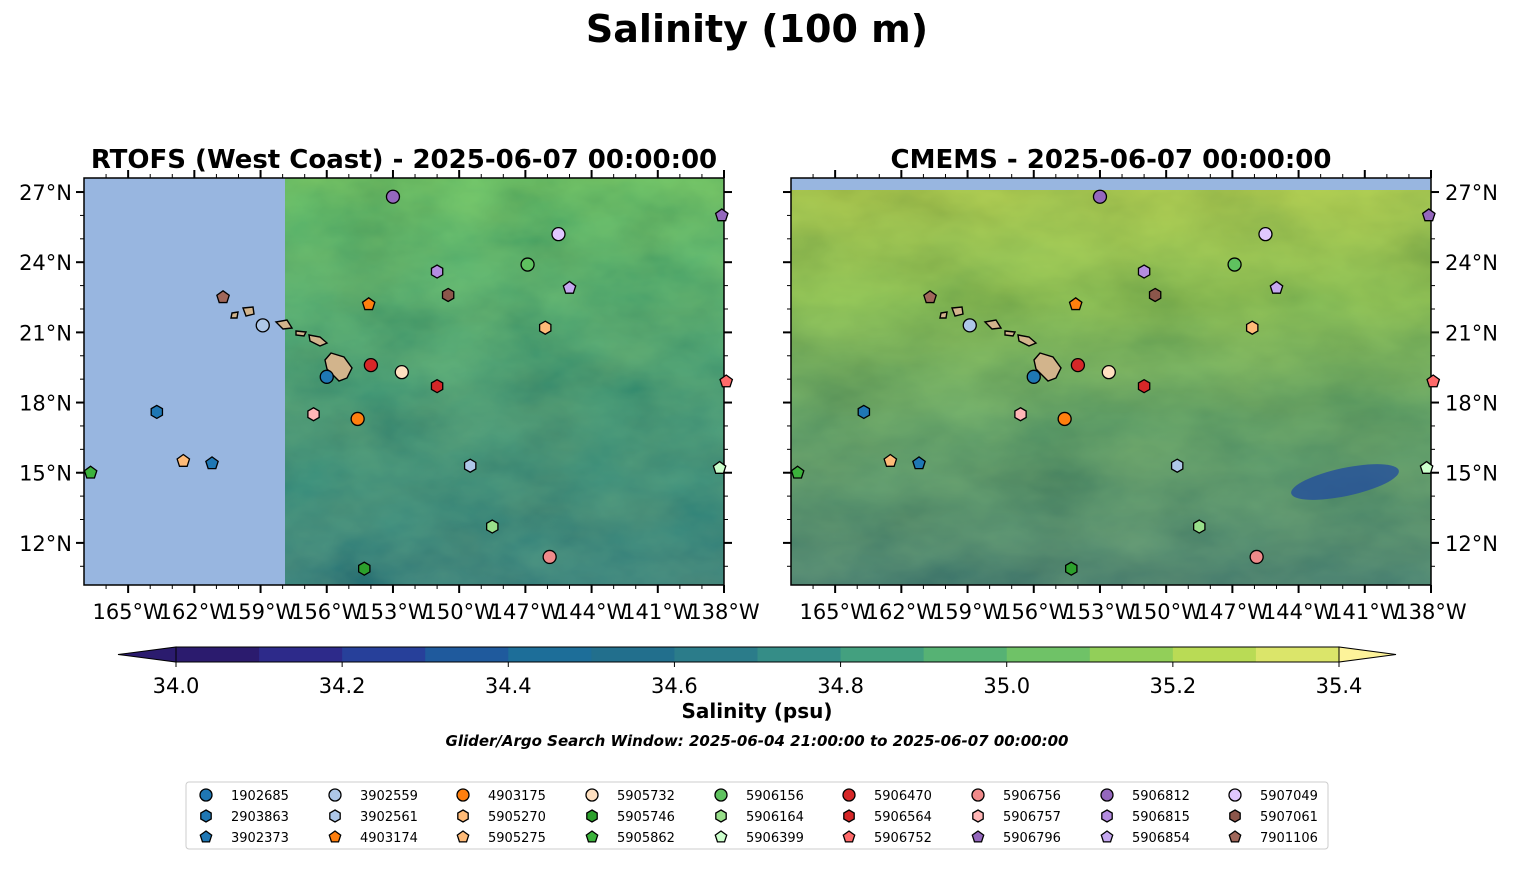 The image size is (1514, 889). What do you see at coordinates (630, 796) in the screenshot?
I see `legend-entry-5905732: 5905732` at bounding box center [630, 796].